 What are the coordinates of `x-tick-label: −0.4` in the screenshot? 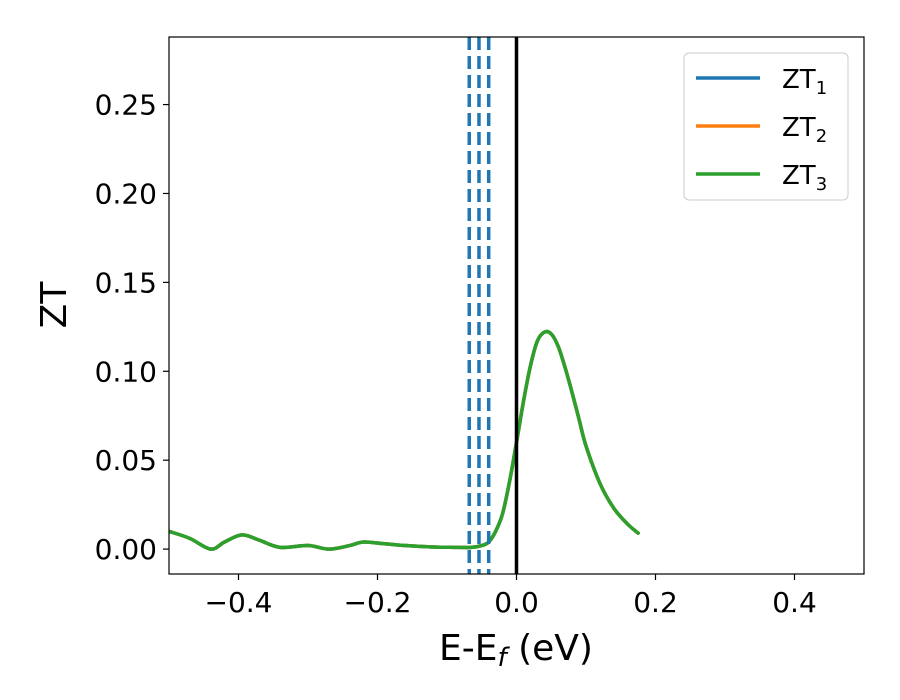 It's located at (239, 602).